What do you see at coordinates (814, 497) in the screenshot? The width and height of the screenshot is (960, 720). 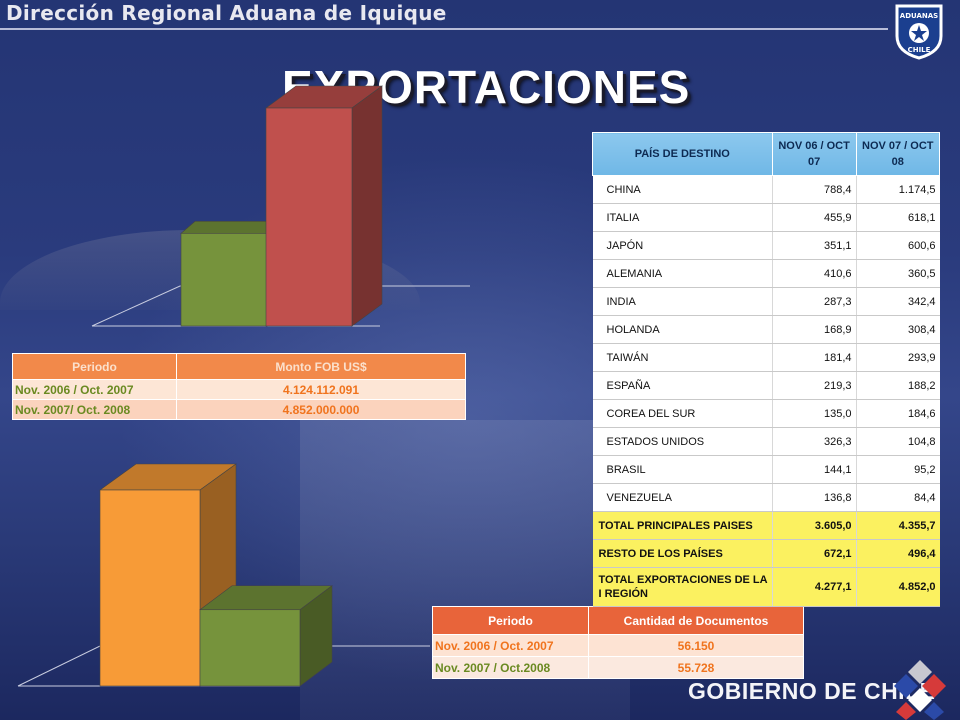 I see `country-value: 136,8` at bounding box center [814, 497].